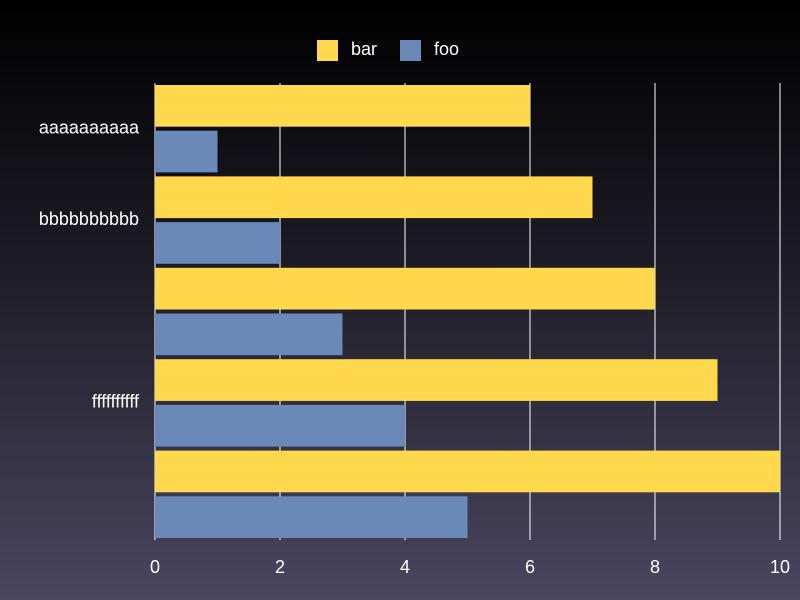  What do you see at coordinates (155, 567) in the screenshot?
I see `x-tick-label-0: 0` at bounding box center [155, 567].